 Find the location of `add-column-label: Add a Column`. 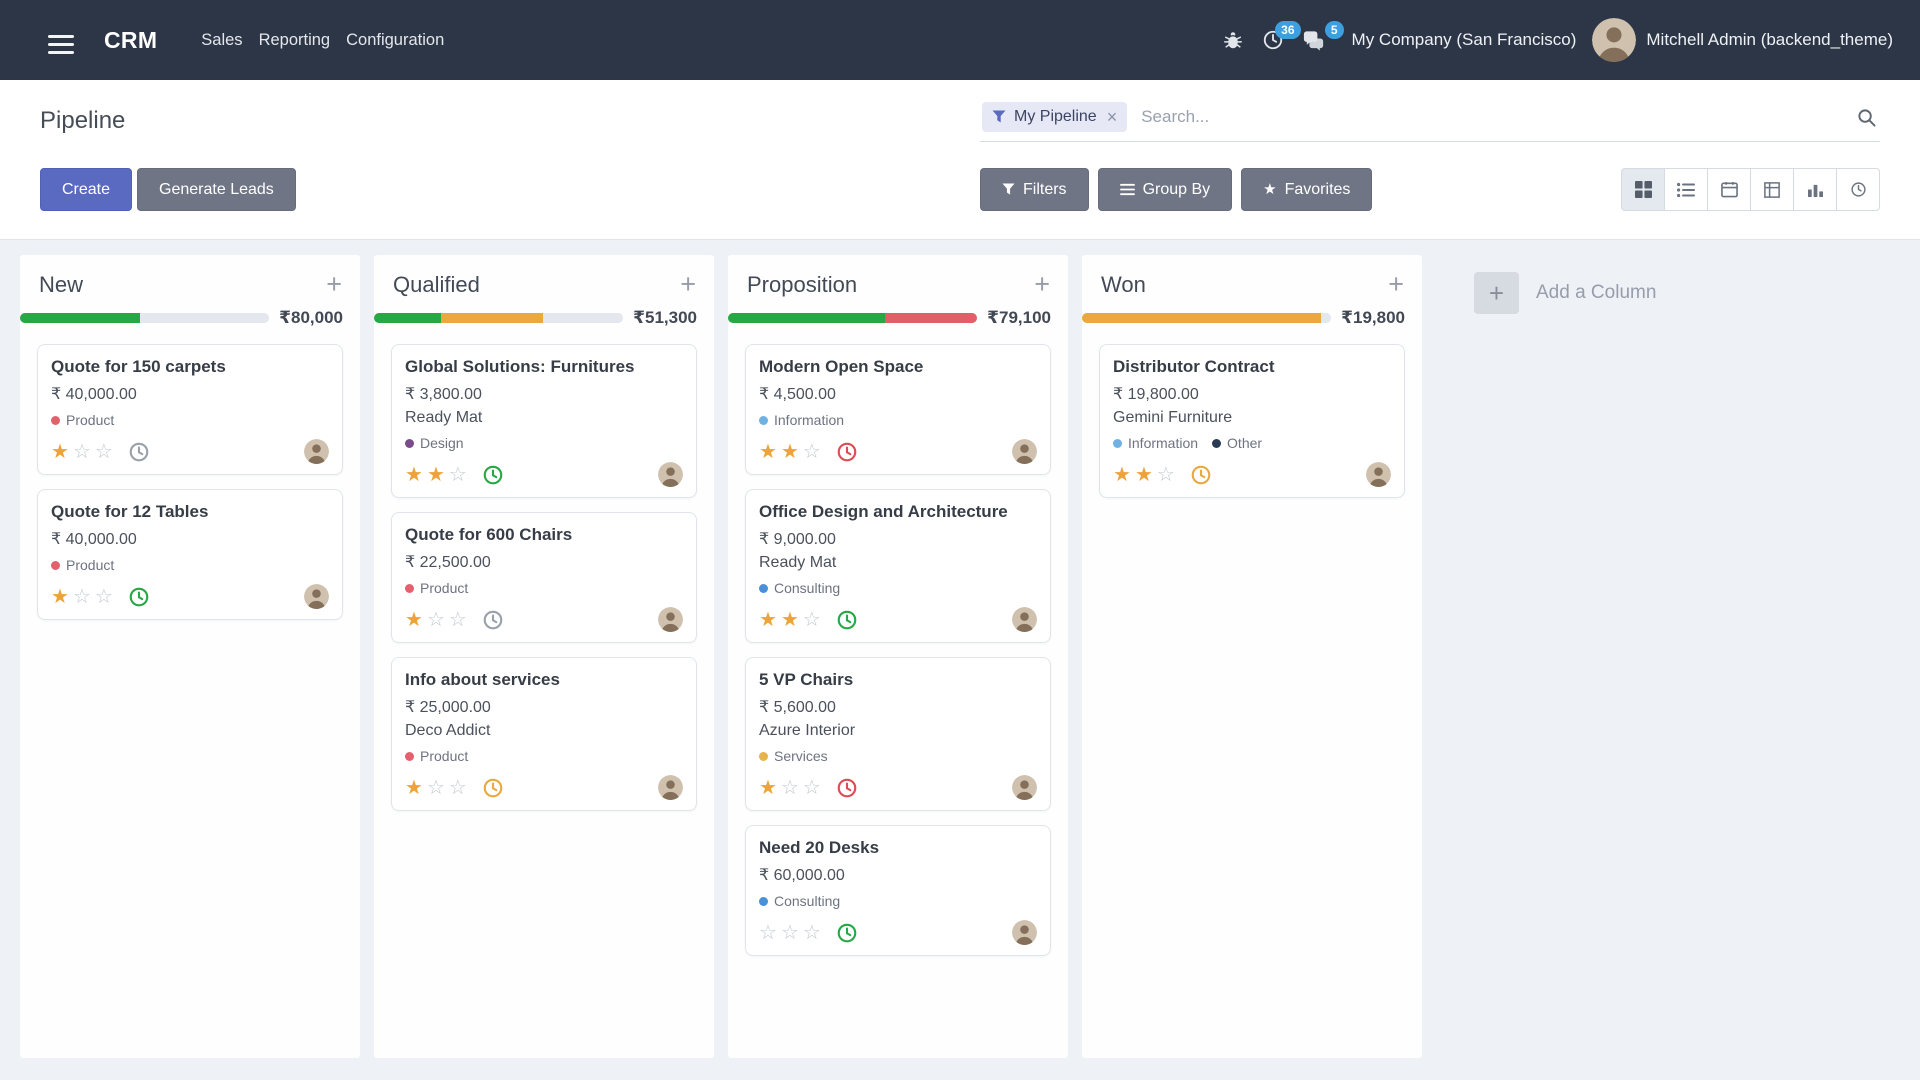

add-column-label: Add a Column is located at coordinates (1596, 293).